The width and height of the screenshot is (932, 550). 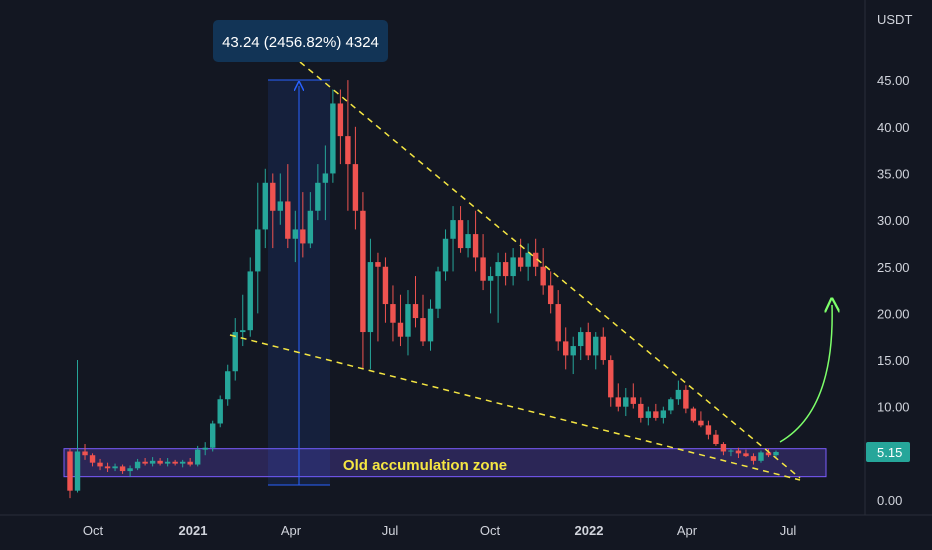 What do you see at coordinates (888, 451) in the screenshot?
I see `current-price-tag` at bounding box center [888, 451].